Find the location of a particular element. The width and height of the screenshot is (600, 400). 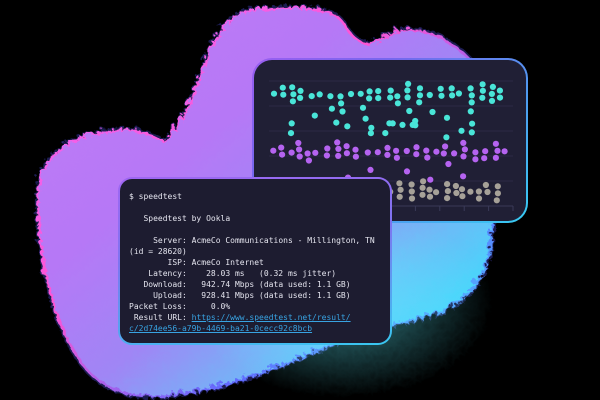

result-url-label: Result URL: is located at coordinates (160, 317).